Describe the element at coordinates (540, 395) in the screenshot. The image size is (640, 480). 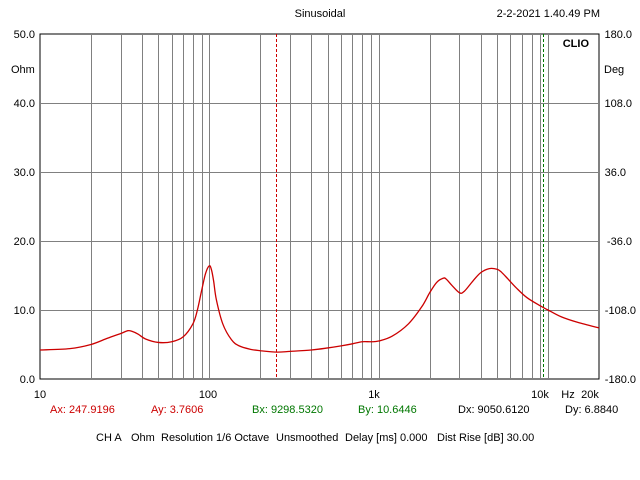
I see `x-tick: 10k` at that location.